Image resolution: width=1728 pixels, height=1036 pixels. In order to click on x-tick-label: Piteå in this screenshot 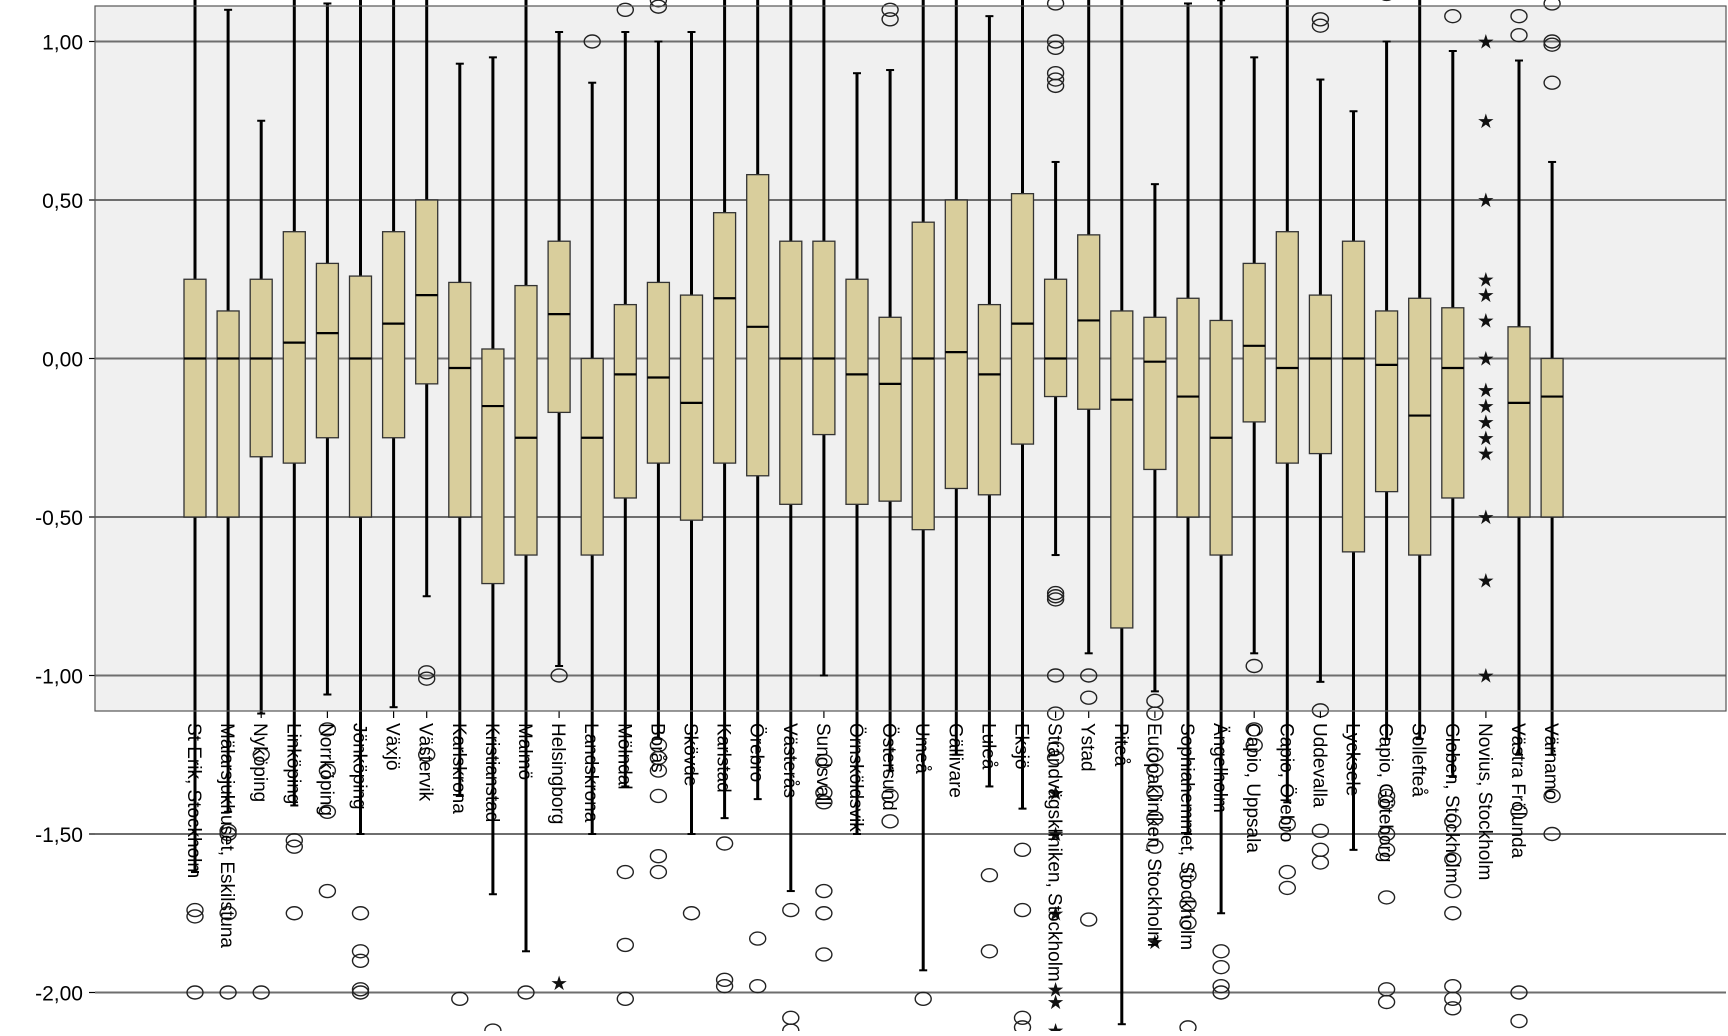, I will do `click(1120, 745)`.